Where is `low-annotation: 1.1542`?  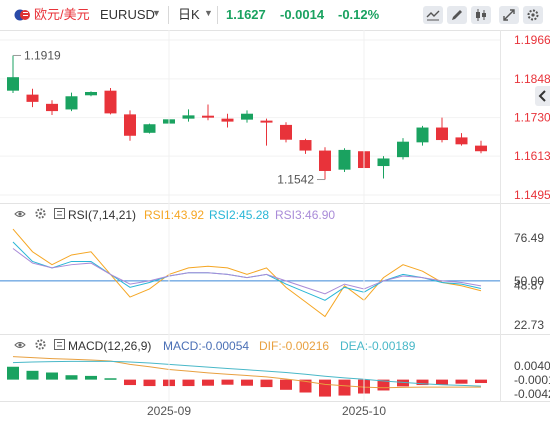 low-annotation: 1.1542 is located at coordinates (295, 180).